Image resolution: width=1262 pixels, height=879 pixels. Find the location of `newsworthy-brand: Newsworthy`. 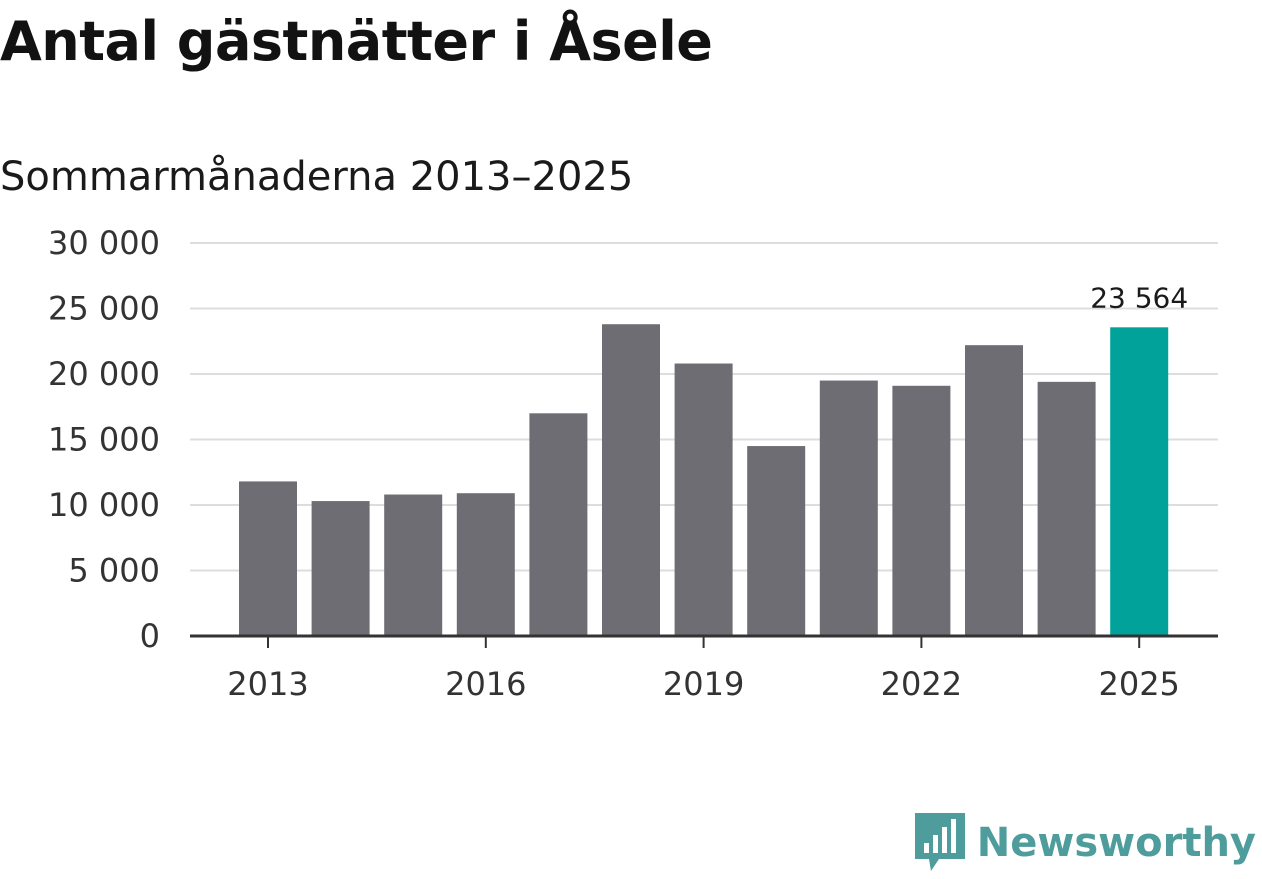

newsworthy-brand: Newsworthy is located at coordinates (1085, 843).